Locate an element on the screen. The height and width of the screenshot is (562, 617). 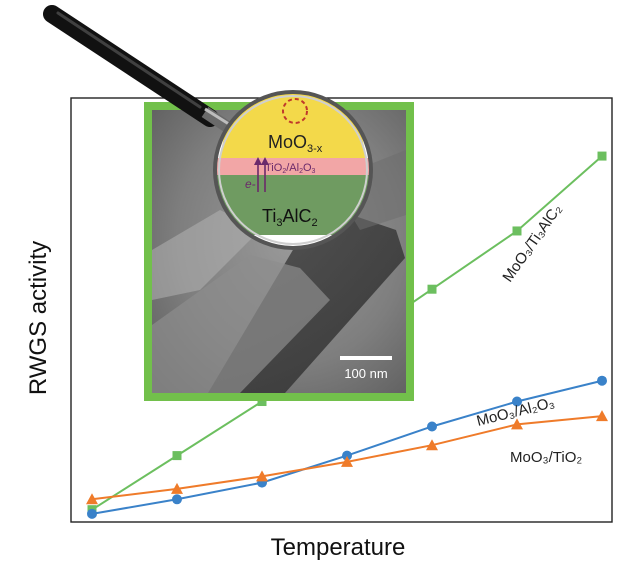
scale-bar is located at coordinates (366, 358).